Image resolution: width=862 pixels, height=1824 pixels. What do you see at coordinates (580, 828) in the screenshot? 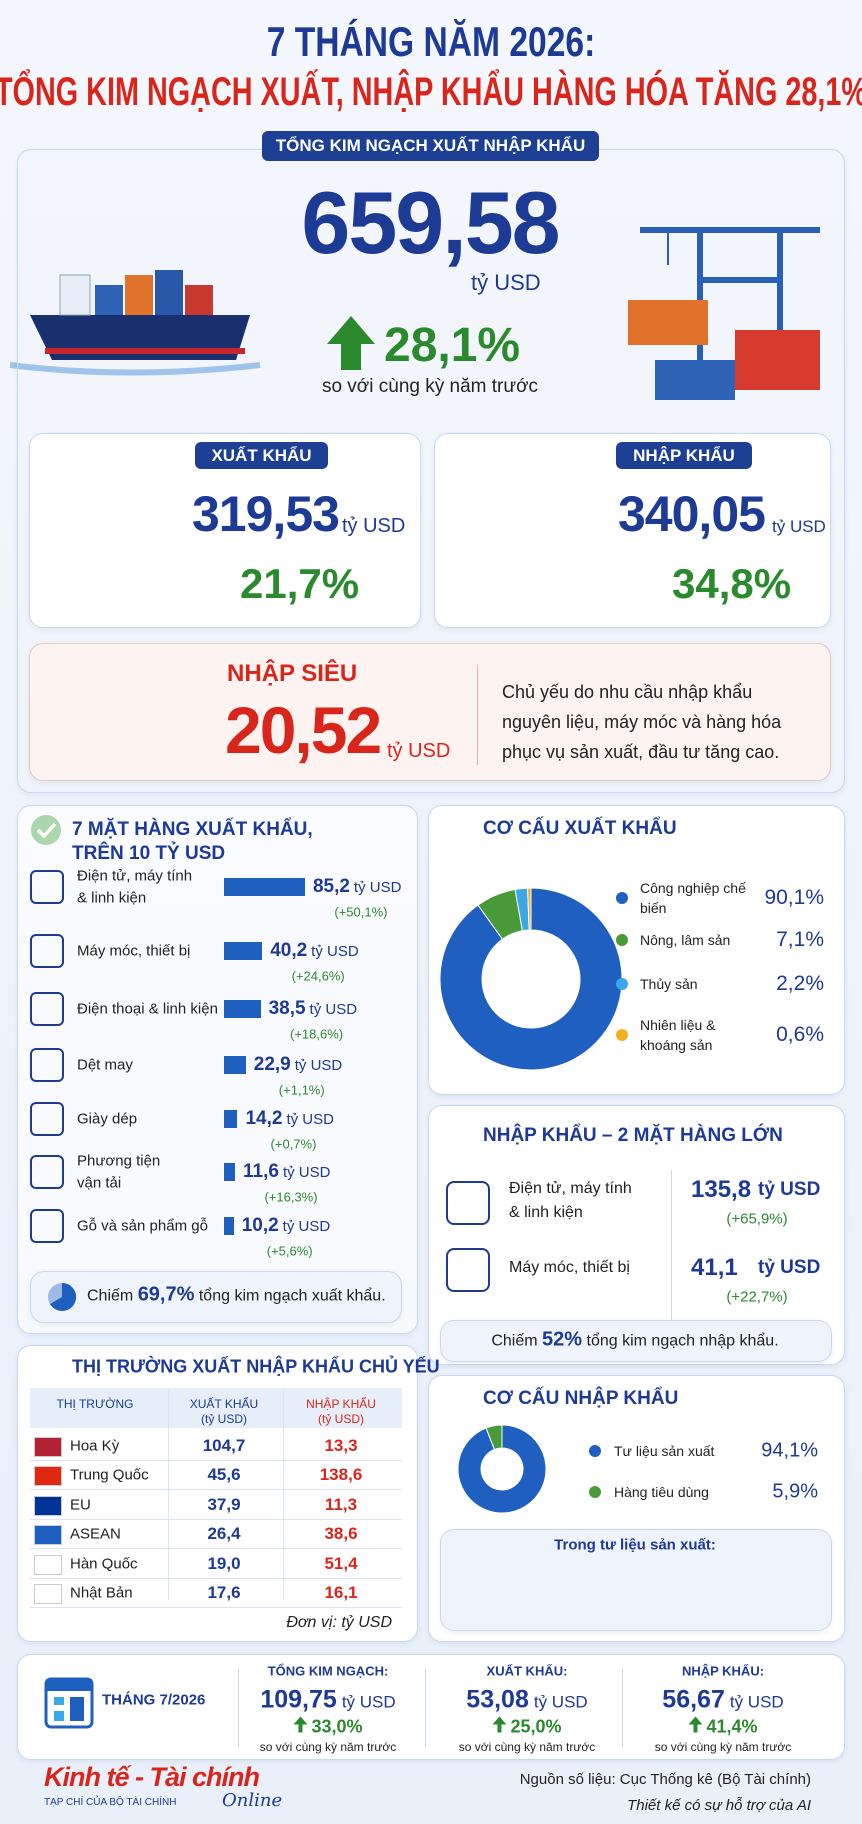
I see `export-structure-title: CƠ CẤU XUẤT KHẨU` at bounding box center [580, 828].